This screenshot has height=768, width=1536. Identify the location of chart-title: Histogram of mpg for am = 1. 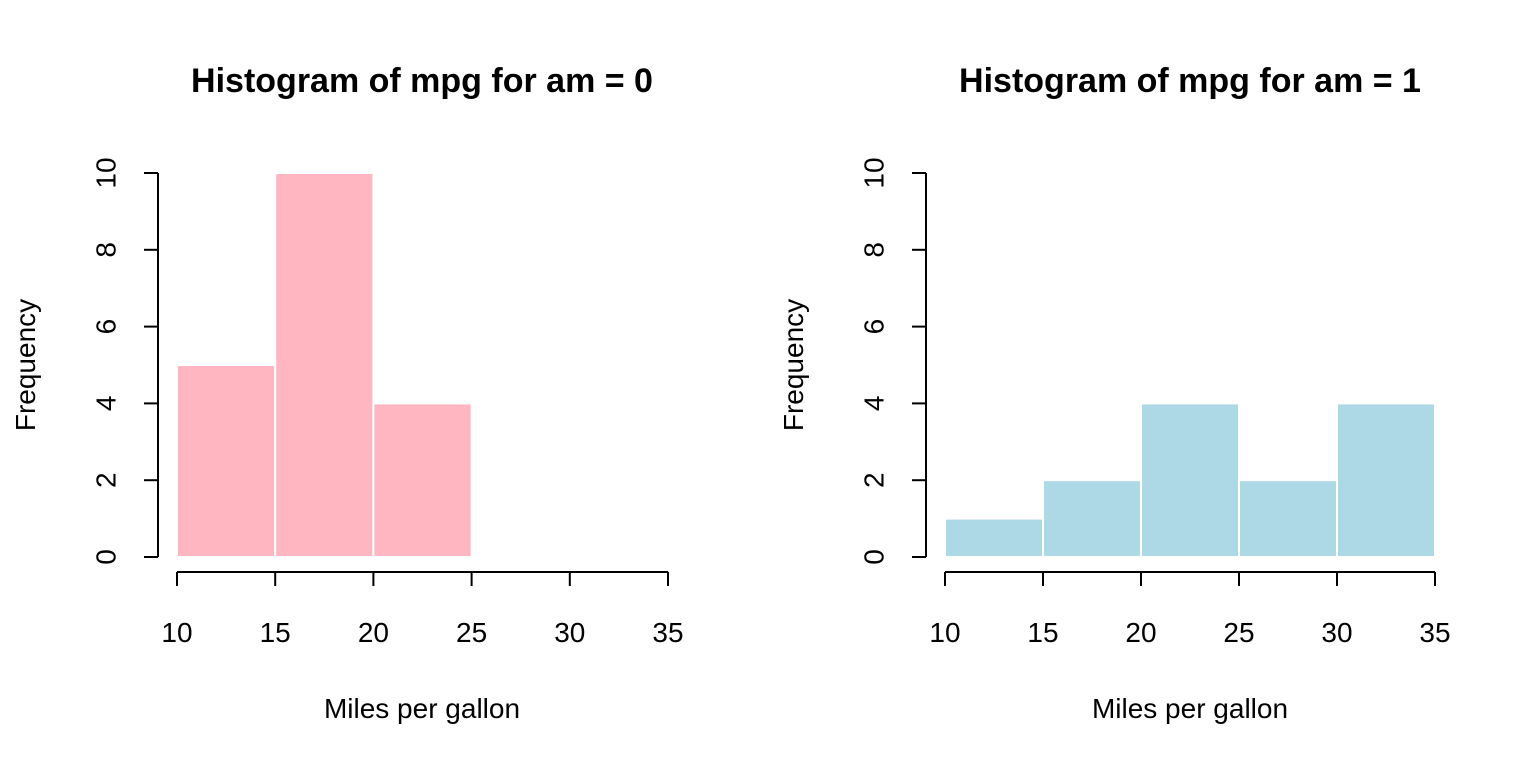
(1190, 81).